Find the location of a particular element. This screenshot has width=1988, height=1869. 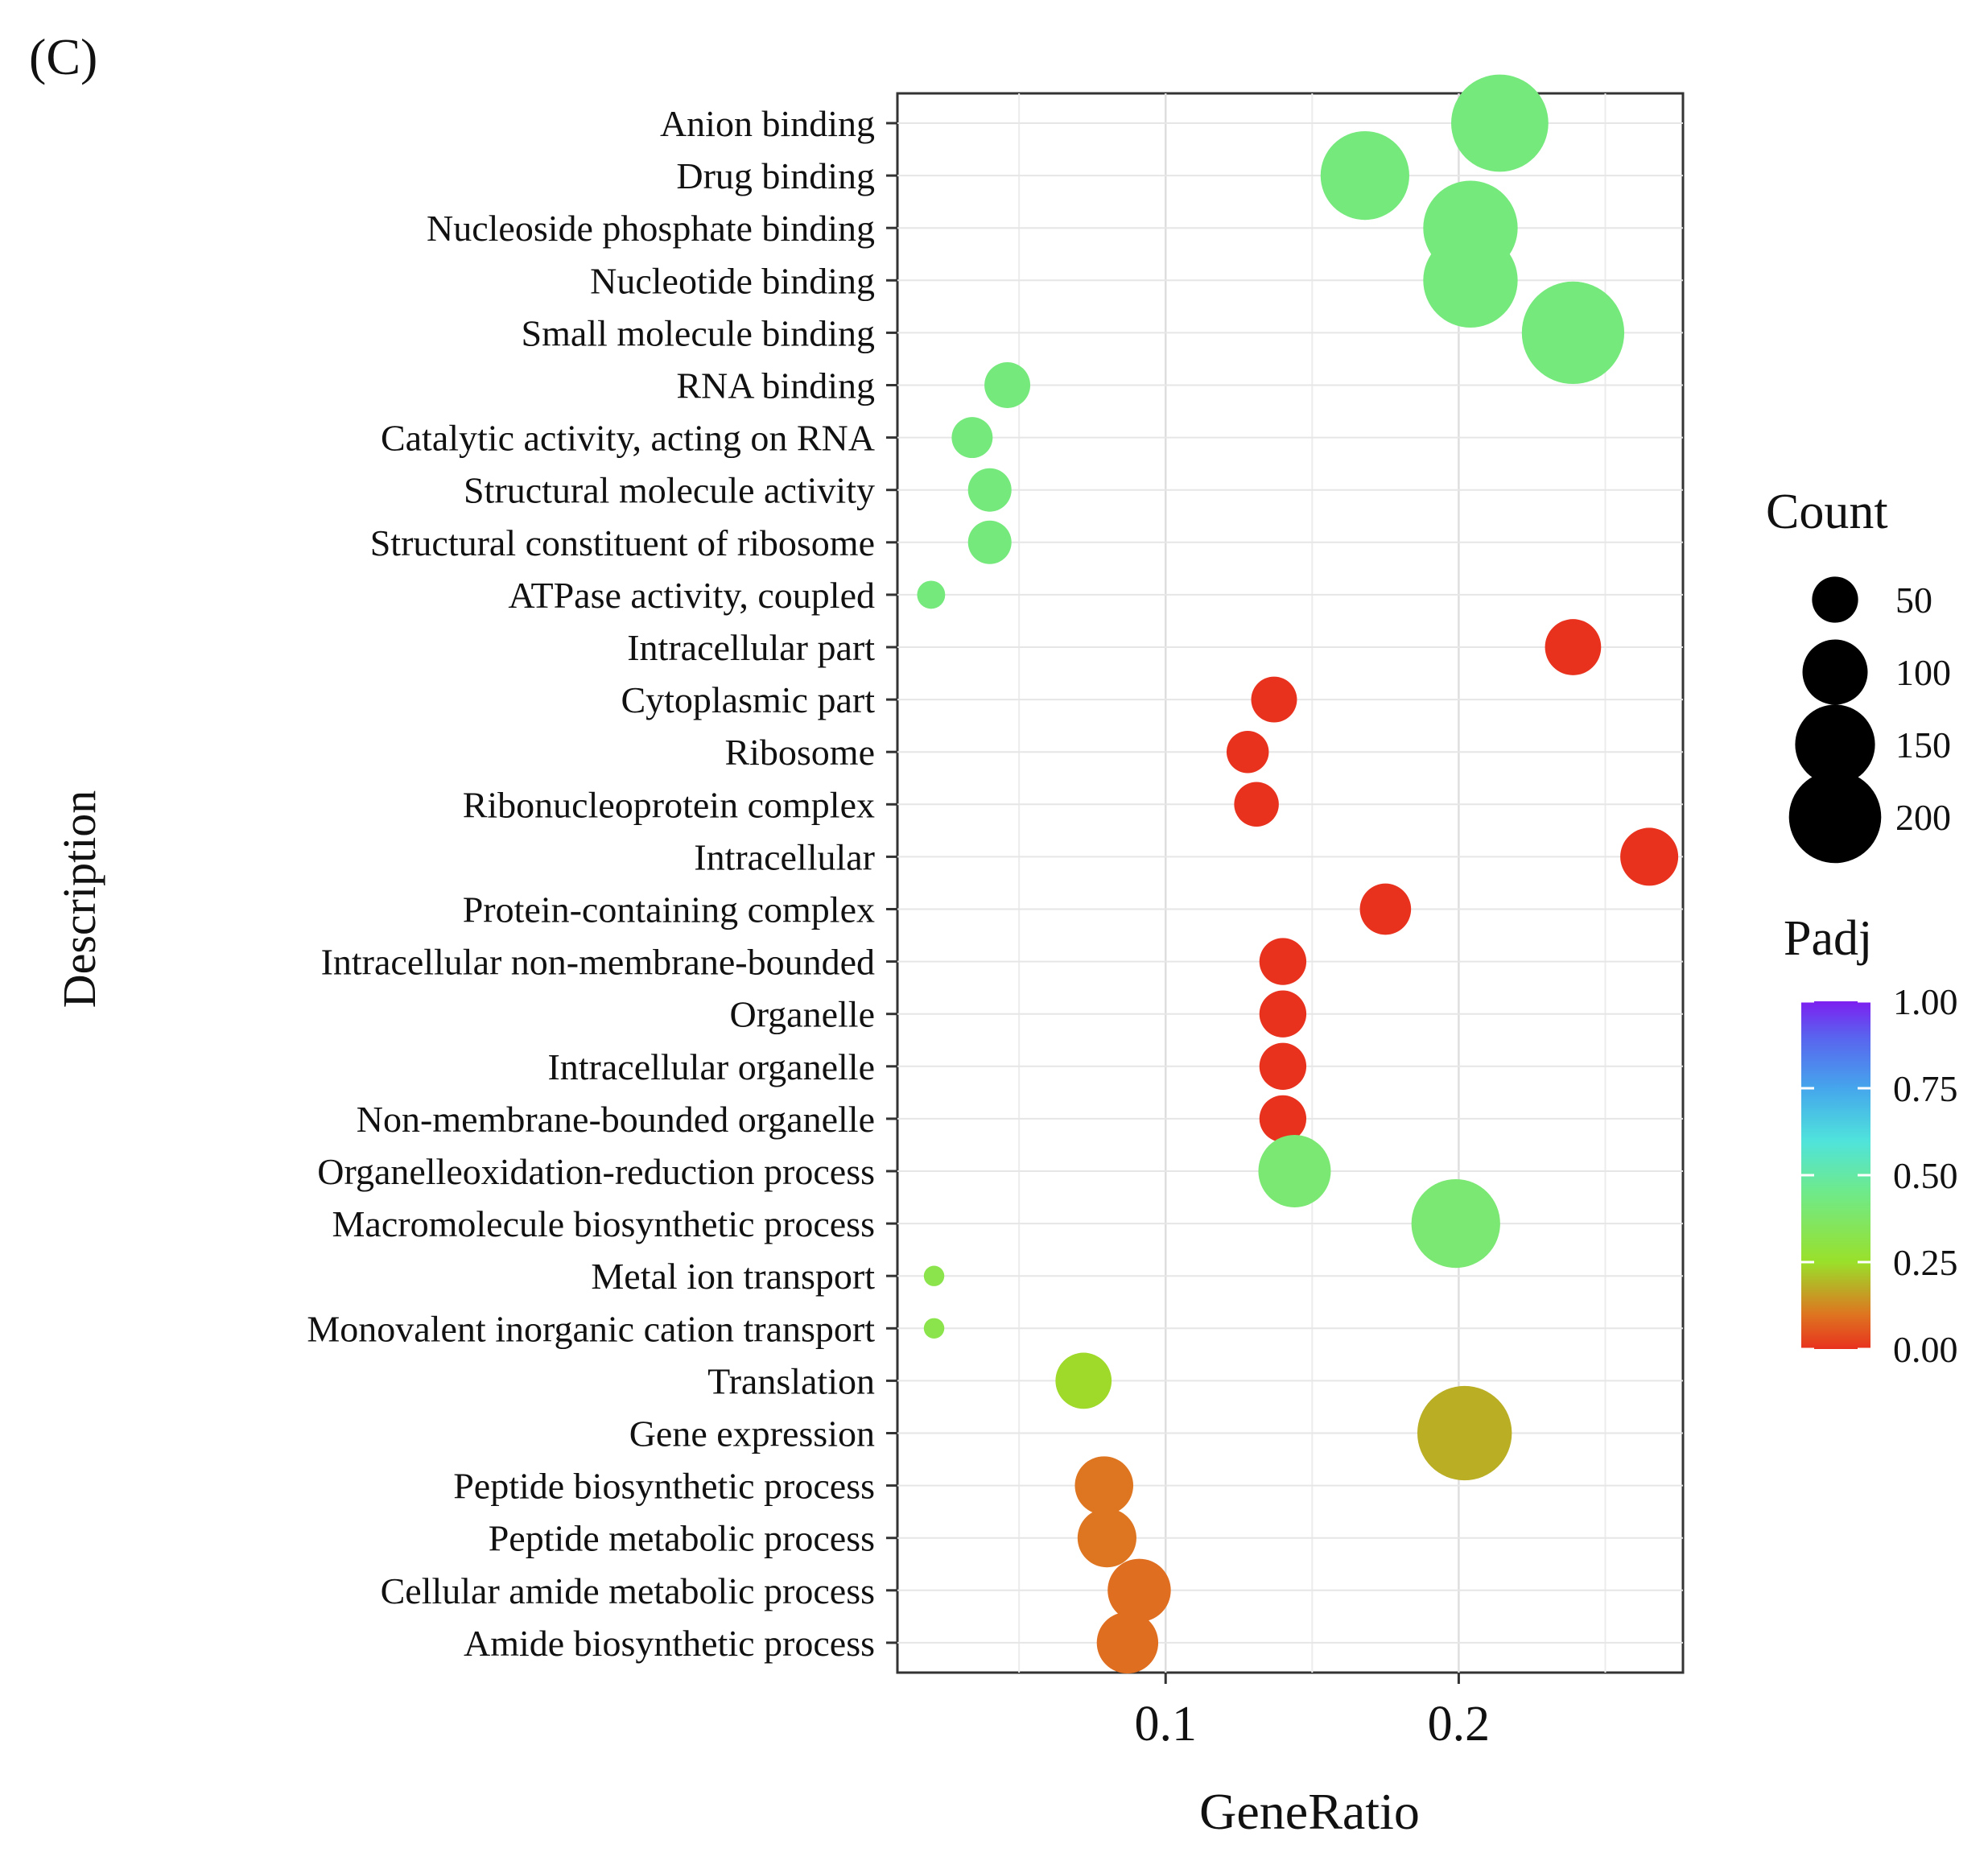

y-axis-title: Description is located at coordinates (79, 899).